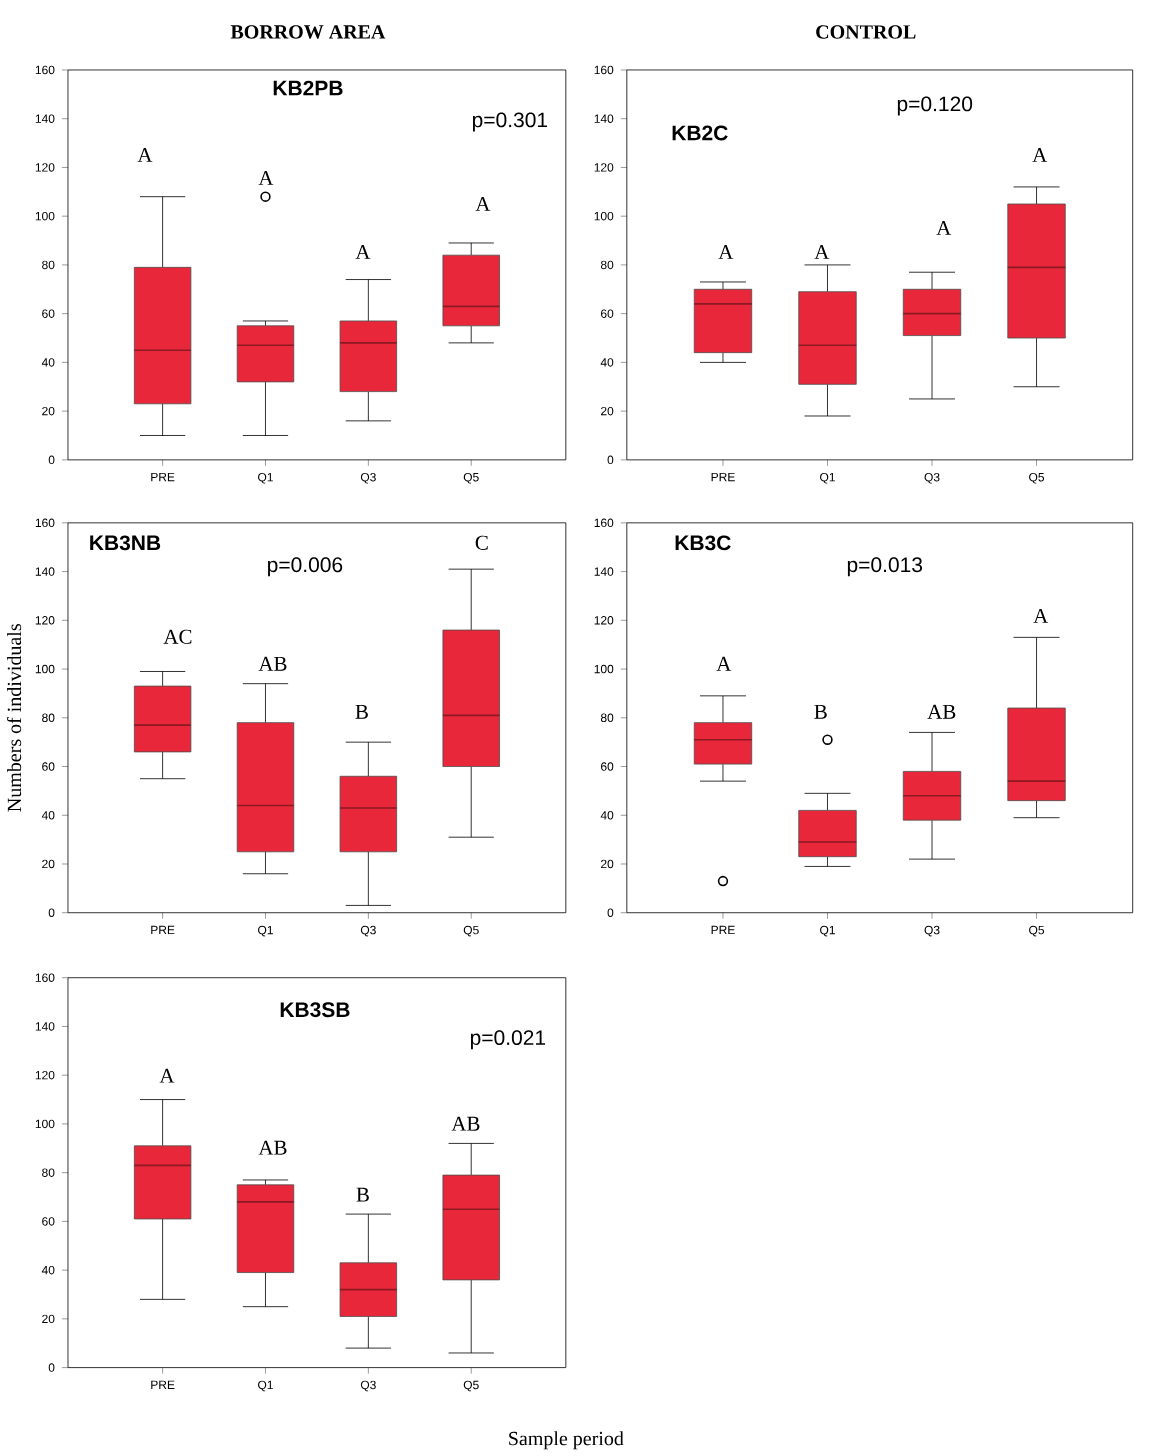 This screenshot has height=1456, width=1166. I want to click on annotation: C, so click(481, 542).